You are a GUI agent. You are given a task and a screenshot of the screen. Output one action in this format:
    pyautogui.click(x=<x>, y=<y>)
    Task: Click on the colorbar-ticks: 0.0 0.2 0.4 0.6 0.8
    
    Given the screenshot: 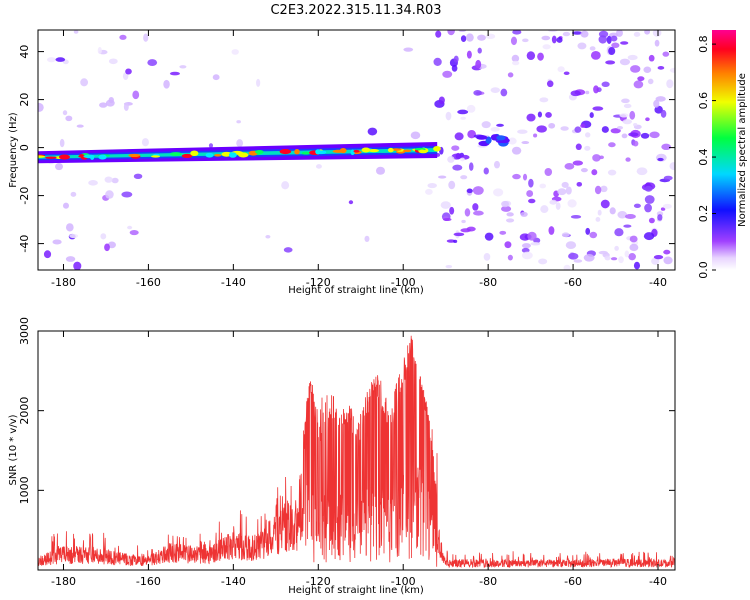 What is the action you would take?
    pyautogui.click(x=706, y=157)
    